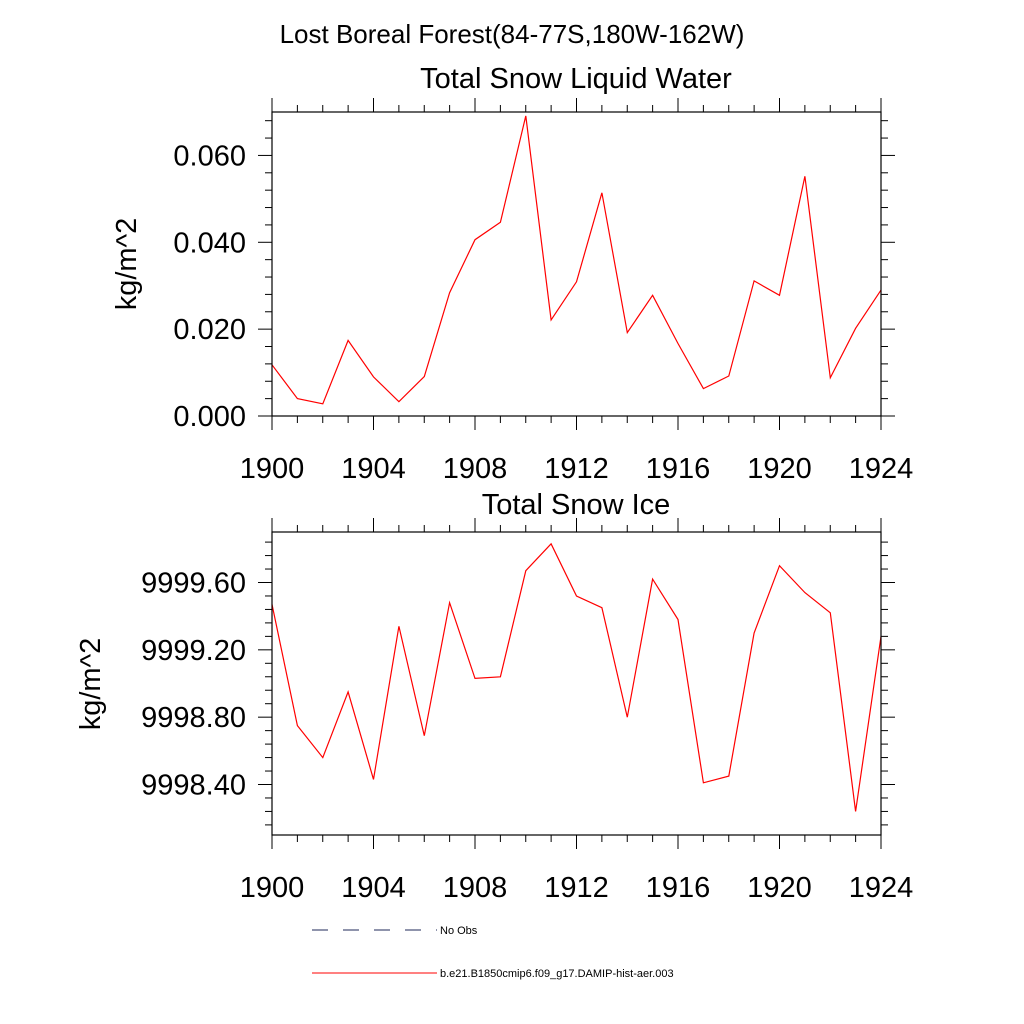 This screenshot has width=1024, height=1024. Describe the element at coordinates (576, 505) in the screenshot. I see `panel-title: Total Snow Ice` at that location.